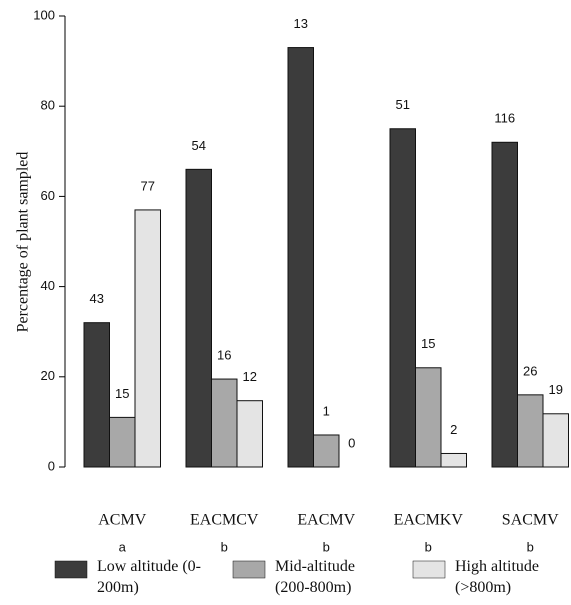 The image size is (571, 605). What do you see at coordinates (301, 23) in the screenshot?
I see `count-label: 13` at bounding box center [301, 23].